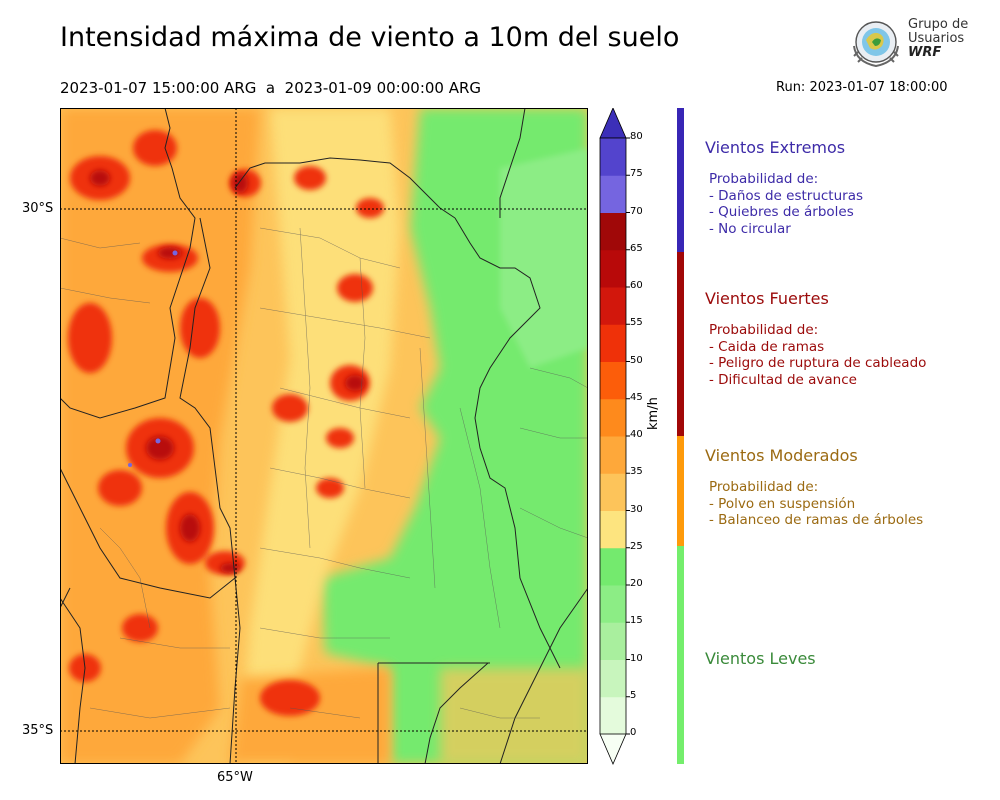 The height and width of the screenshot is (800, 1000). What do you see at coordinates (636, 397) in the screenshot?
I see `colorbar-tick-label: 45` at bounding box center [636, 397].